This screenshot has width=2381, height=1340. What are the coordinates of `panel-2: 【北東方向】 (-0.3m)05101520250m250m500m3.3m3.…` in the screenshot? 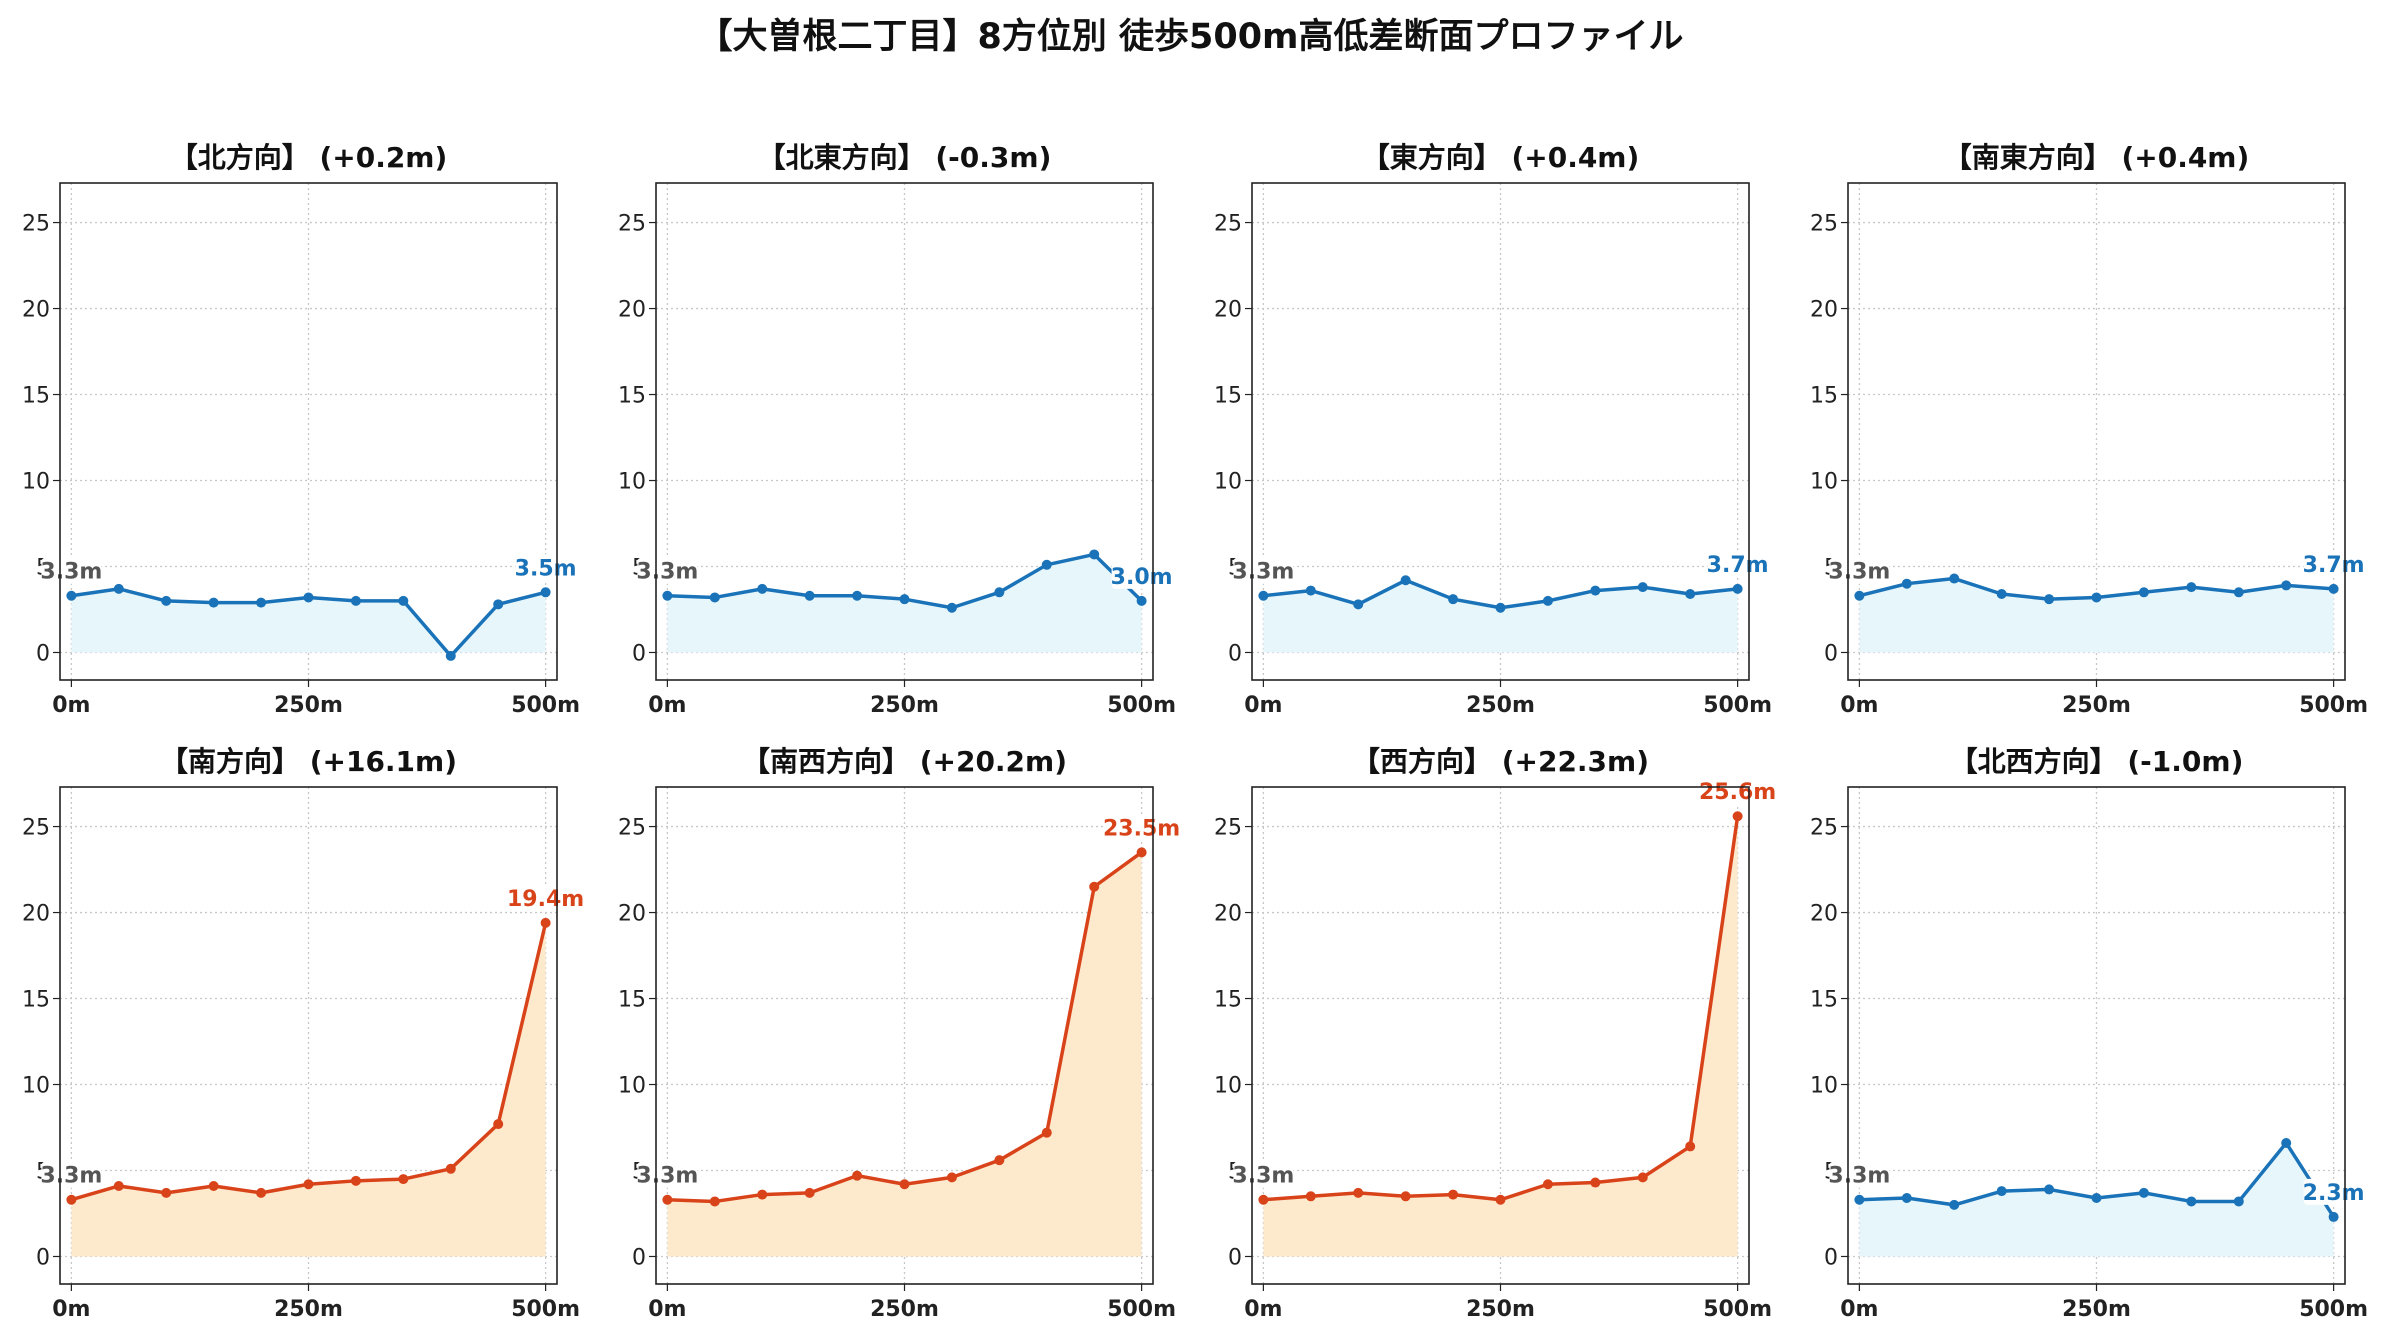 It's located at (897, 429).